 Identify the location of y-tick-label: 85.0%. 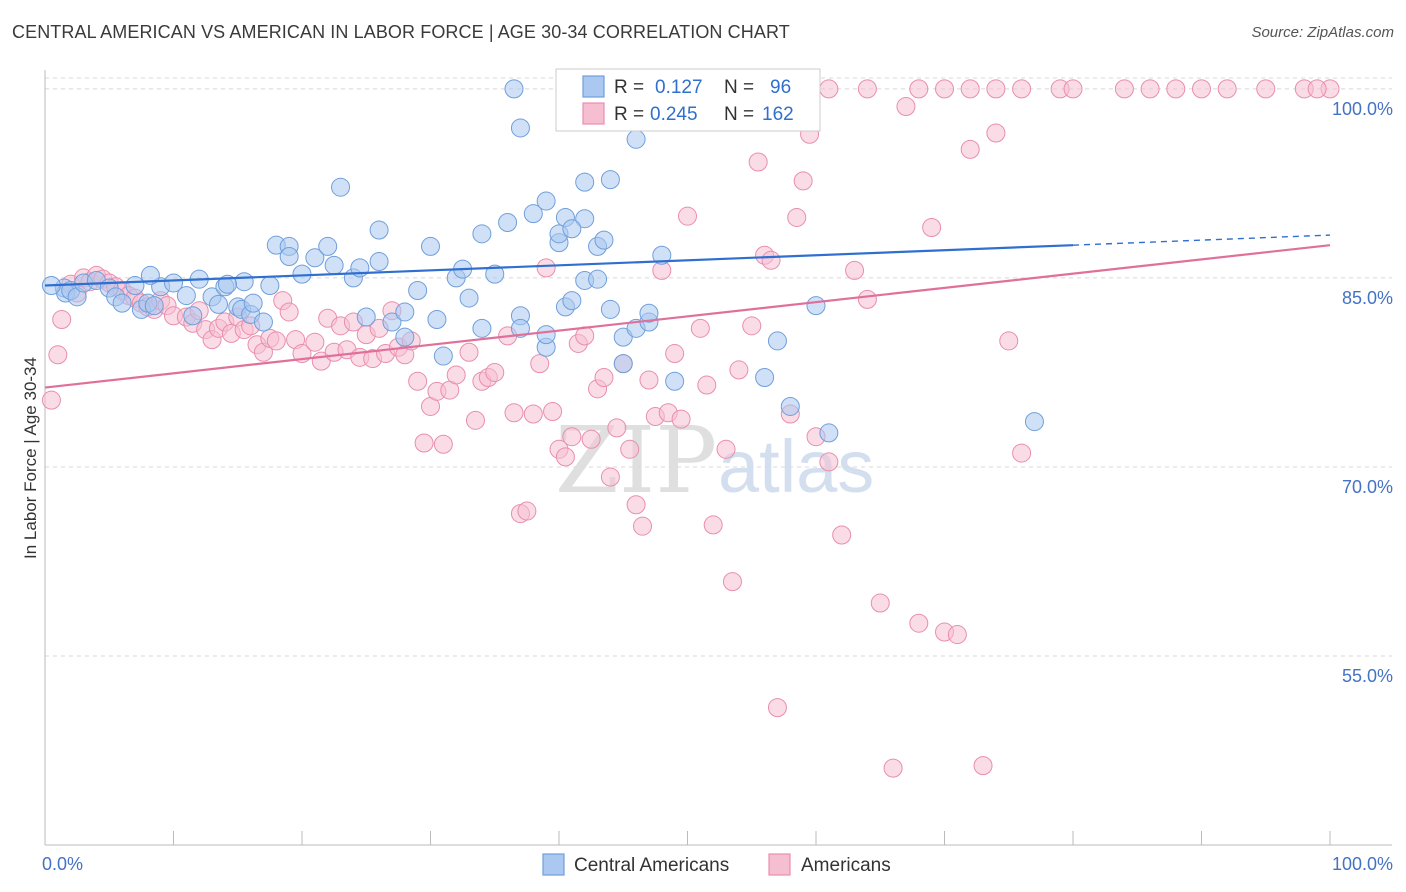
(1367, 298).